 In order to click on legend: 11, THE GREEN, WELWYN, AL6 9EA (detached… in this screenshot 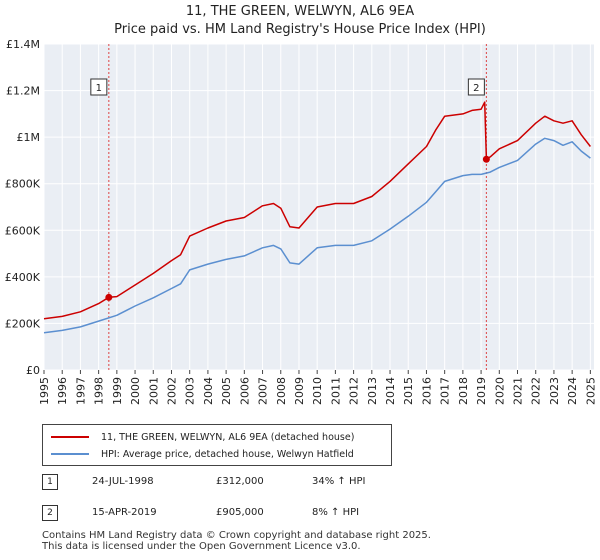, I will do `click(217, 445)`.